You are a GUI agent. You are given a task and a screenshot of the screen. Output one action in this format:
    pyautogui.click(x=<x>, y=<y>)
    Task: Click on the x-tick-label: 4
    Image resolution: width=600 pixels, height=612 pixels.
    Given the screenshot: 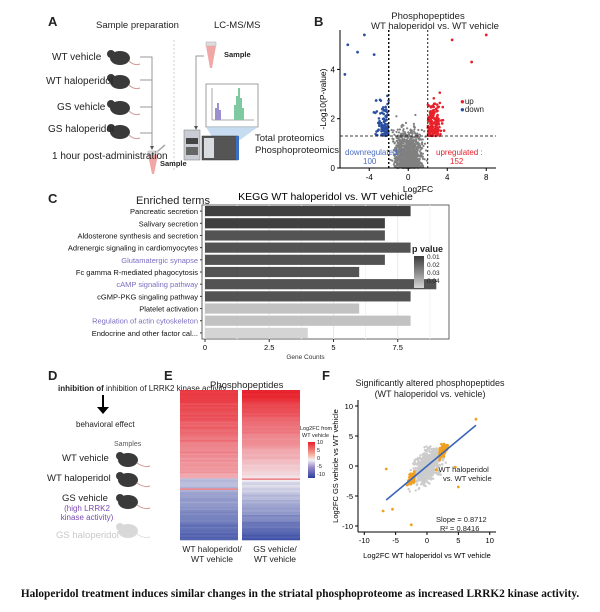 What is the action you would take?
    pyautogui.click(x=447, y=177)
    